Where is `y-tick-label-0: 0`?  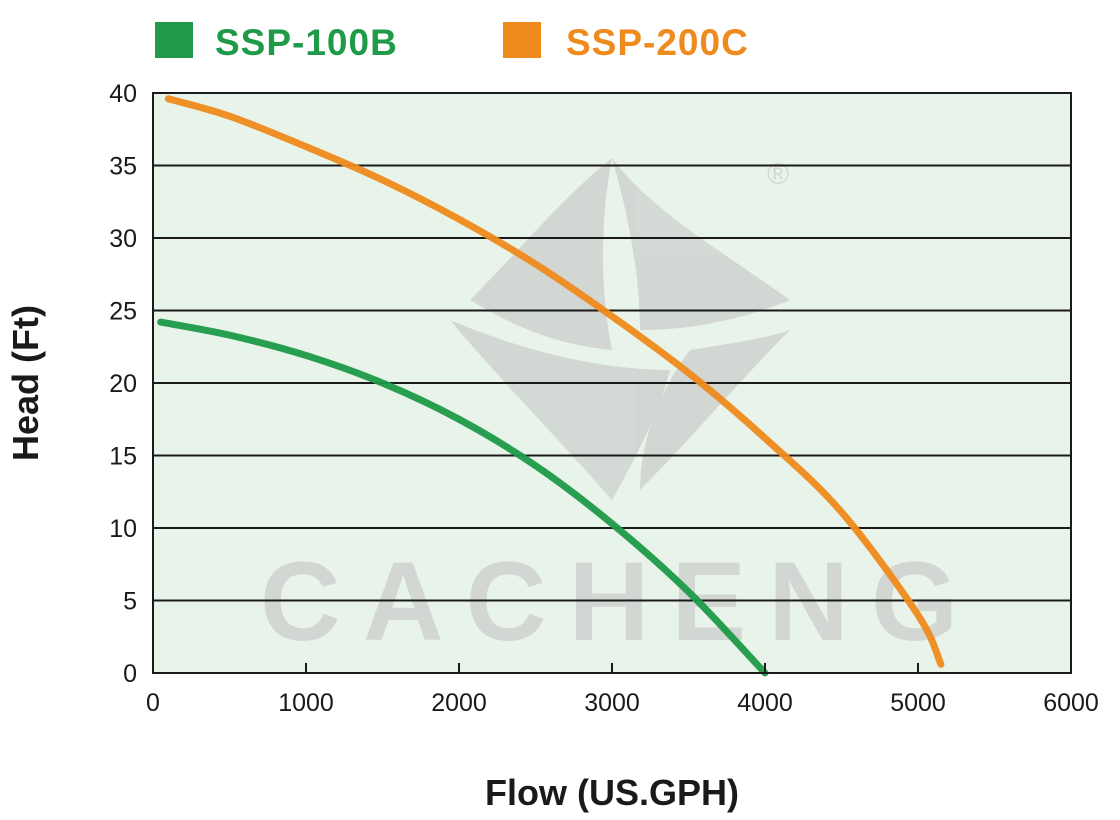
y-tick-label-0: 0 is located at coordinates (130, 674).